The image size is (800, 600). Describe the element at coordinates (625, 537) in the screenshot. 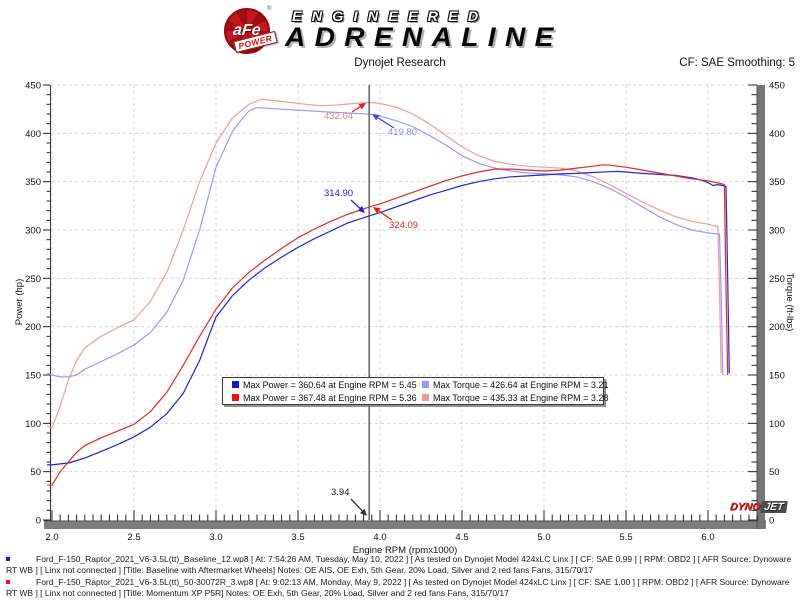

I see `svg-text: 5.5` at that location.